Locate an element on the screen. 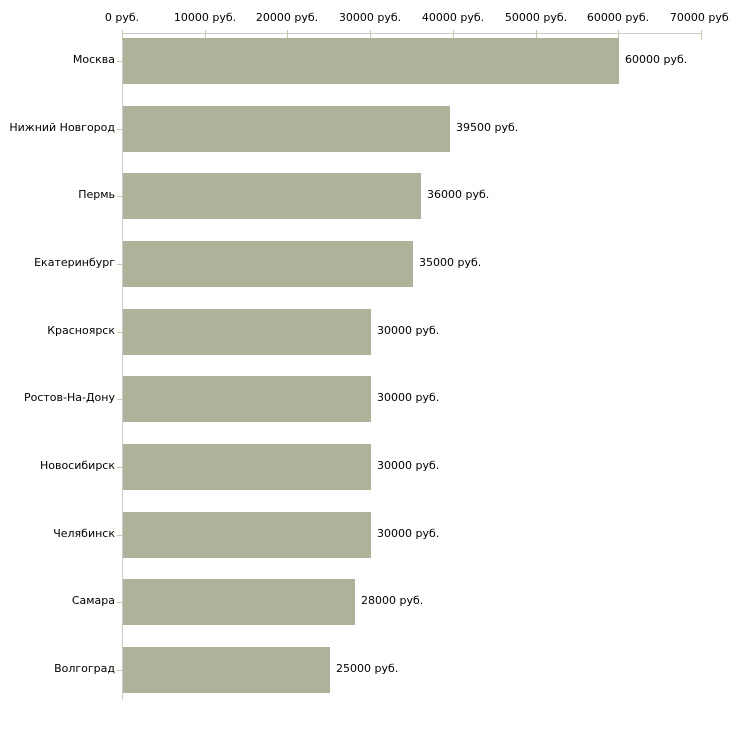 The height and width of the screenshot is (730, 730). category-label: Екатеринбург is located at coordinates (74, 262).